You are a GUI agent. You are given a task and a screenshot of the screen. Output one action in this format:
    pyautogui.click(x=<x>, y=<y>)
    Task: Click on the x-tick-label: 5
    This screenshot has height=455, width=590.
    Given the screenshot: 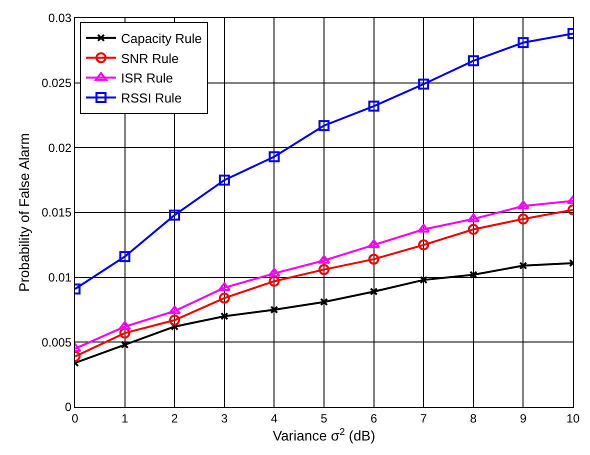 What is the action you would take?
    pyautogui.click(x=324, y=418)
    